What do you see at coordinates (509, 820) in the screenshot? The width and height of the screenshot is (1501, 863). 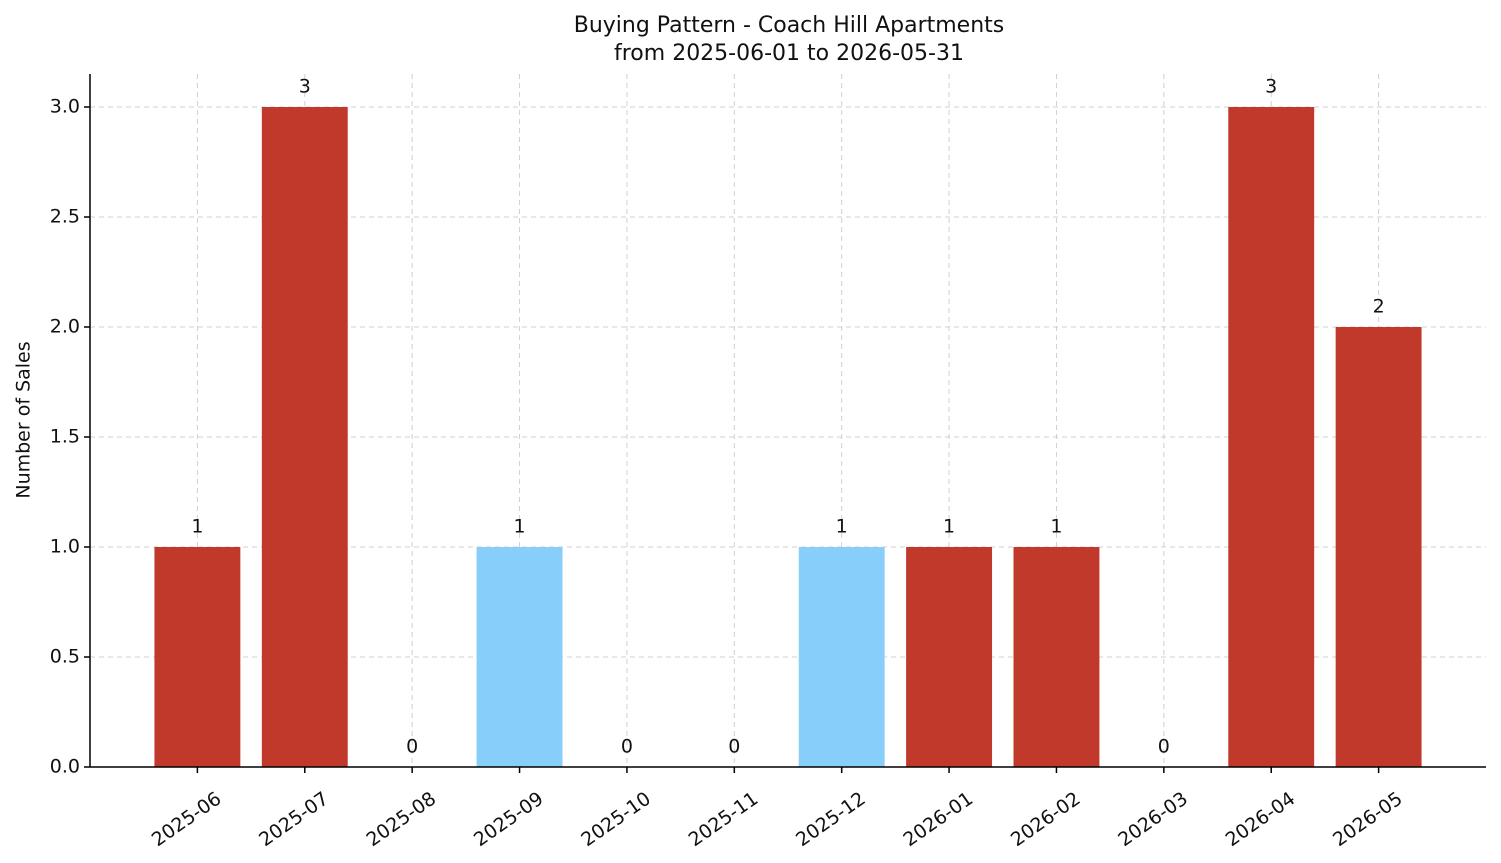 I see `x-tick-label: 2025-09` at bounding box center [509, 820].